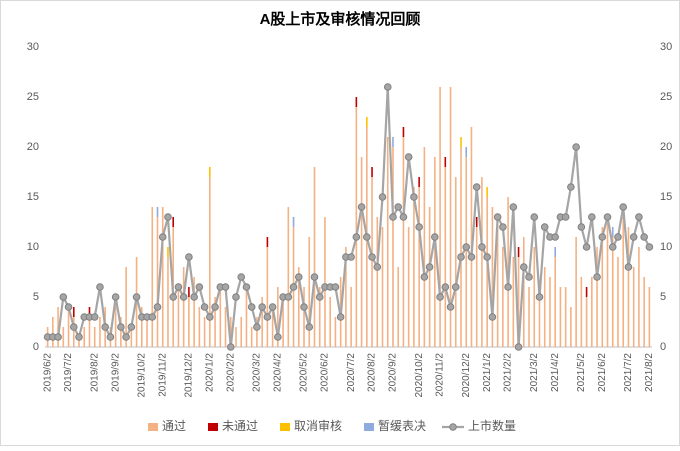 This screenshot has height=451, width=680. Describe the element at coordinates (666, 147) in the screenshot. I see `y2-tick-label: 20` at that location.